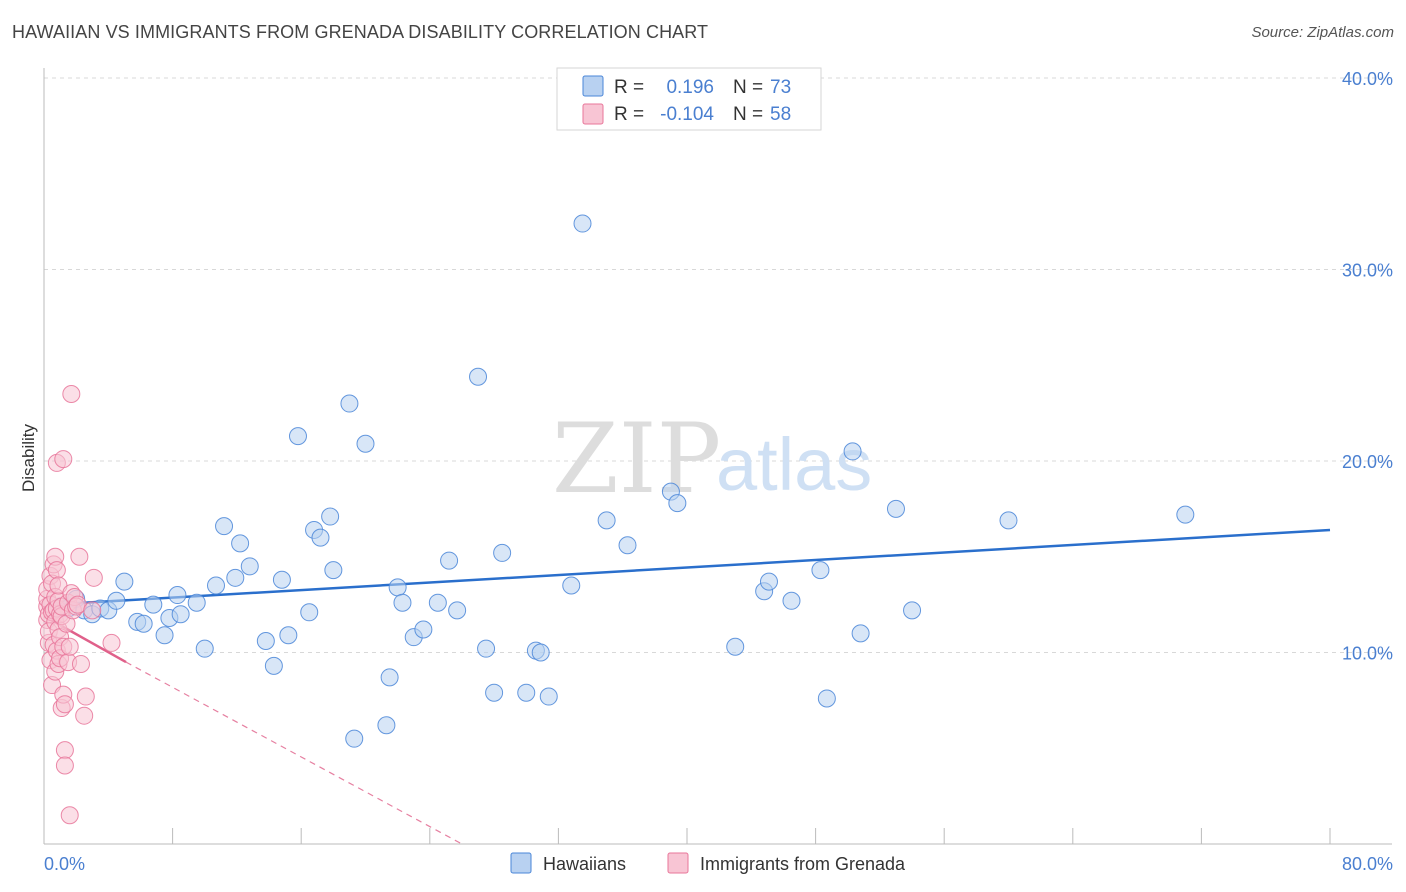 The height and width of the screenshot is (892, 1406). I want to click on x-tick-label-min: 0.0%, so click(64, 864).